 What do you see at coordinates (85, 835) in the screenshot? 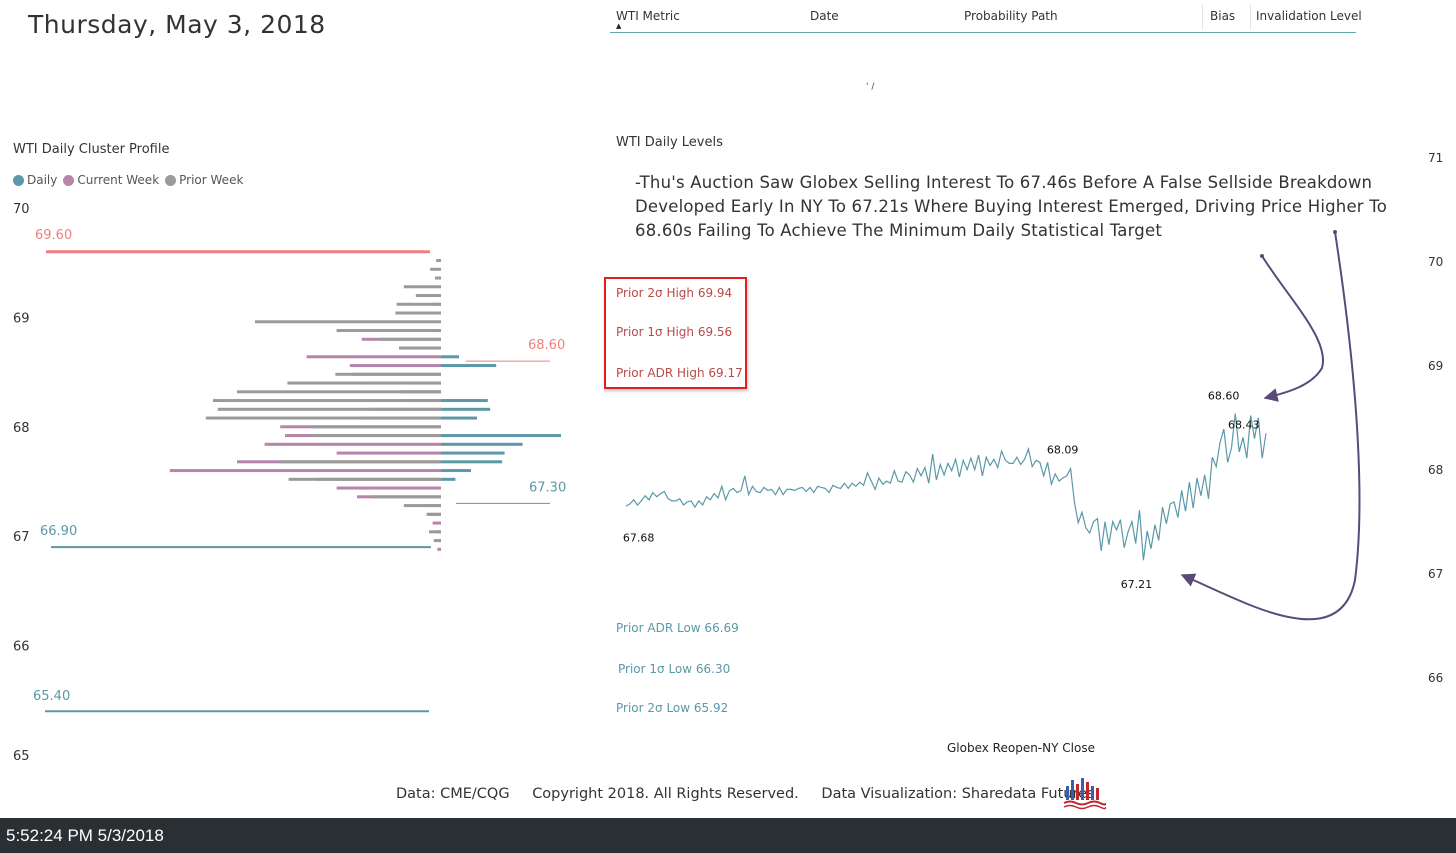
I see `status-timestamp: 5:52:24 PM 5/3/2018` at bounding box center [85, 835].